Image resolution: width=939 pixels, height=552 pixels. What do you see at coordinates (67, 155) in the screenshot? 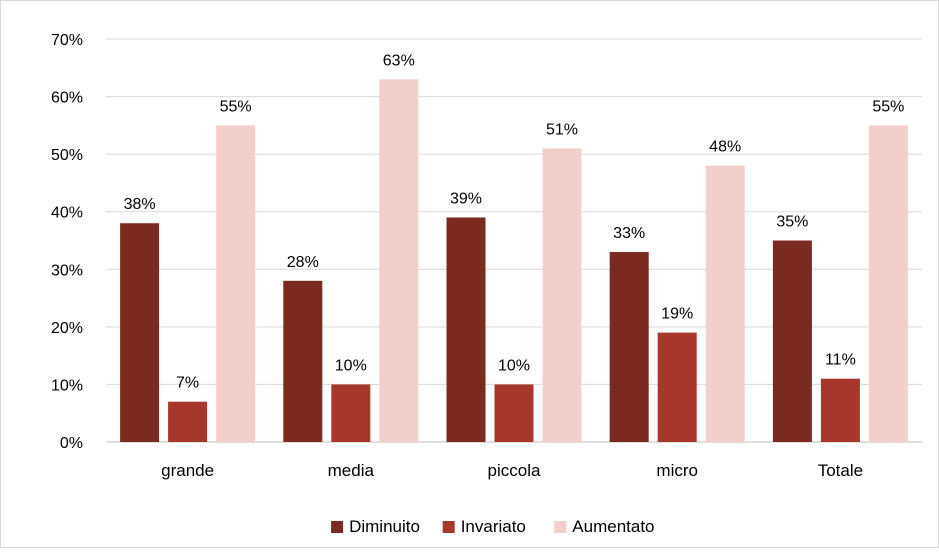
I see `y-tick-label: 50%` at bounding box center [67, 155].